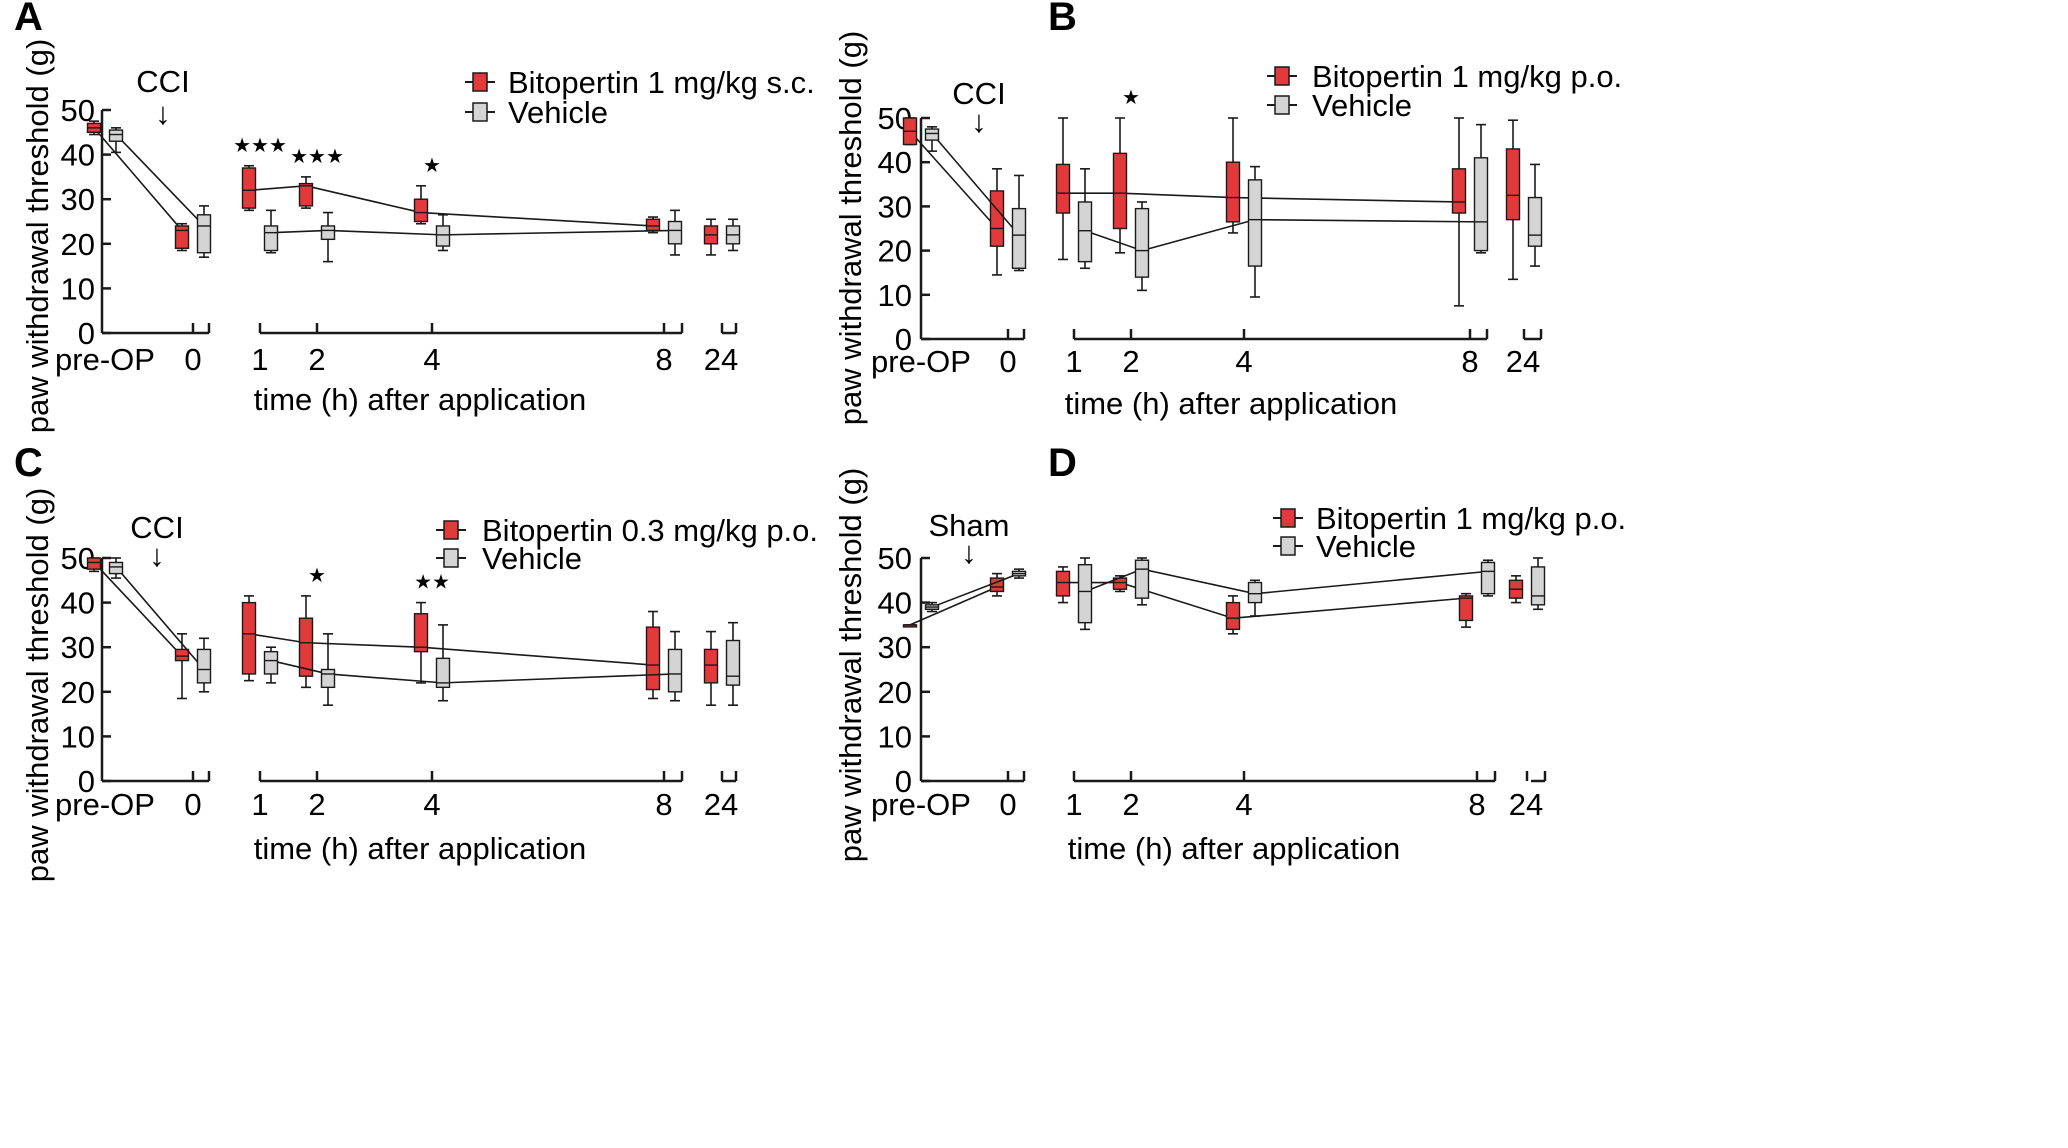 This screenshot has height=1148, width=2068. Describe the element at coordinates (661, 82) in the screenshot. I see `legend-label-bitopertin: Bitopertin 1 mg/kg s.c.` at that location.